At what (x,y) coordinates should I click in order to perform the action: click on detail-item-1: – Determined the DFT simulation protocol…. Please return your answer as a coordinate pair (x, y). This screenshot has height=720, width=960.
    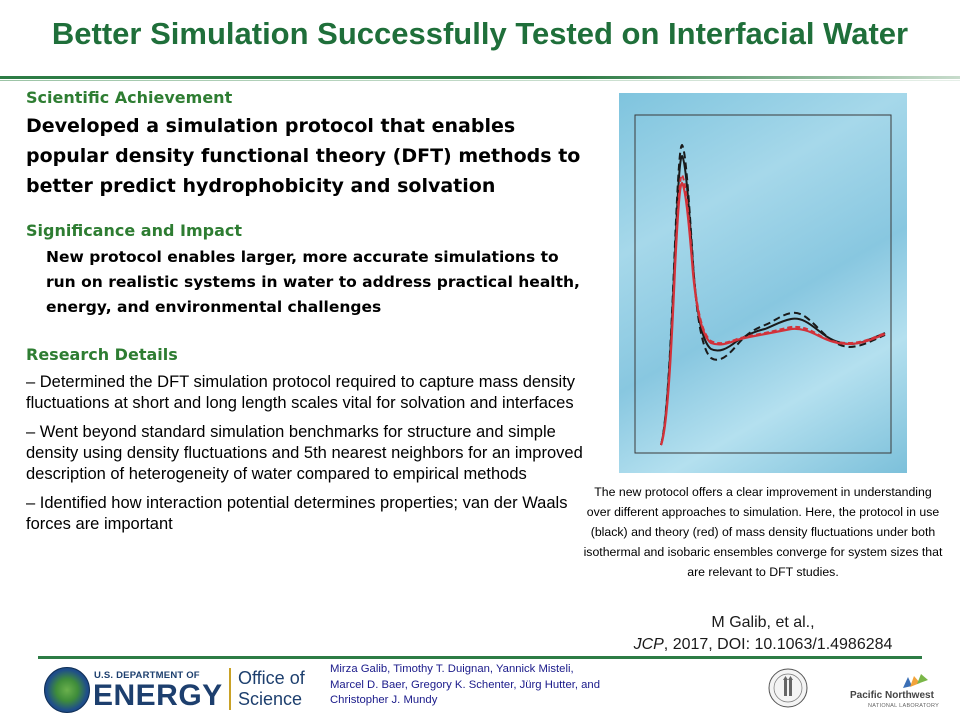
    Looking at the image, I should click on (301, 392).